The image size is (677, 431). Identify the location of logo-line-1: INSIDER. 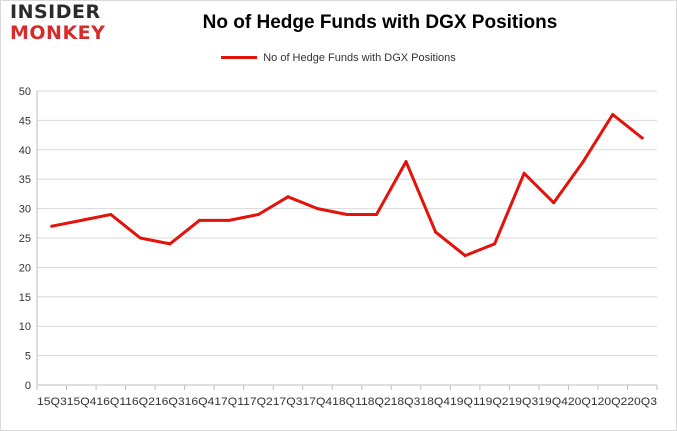
(55, 12).